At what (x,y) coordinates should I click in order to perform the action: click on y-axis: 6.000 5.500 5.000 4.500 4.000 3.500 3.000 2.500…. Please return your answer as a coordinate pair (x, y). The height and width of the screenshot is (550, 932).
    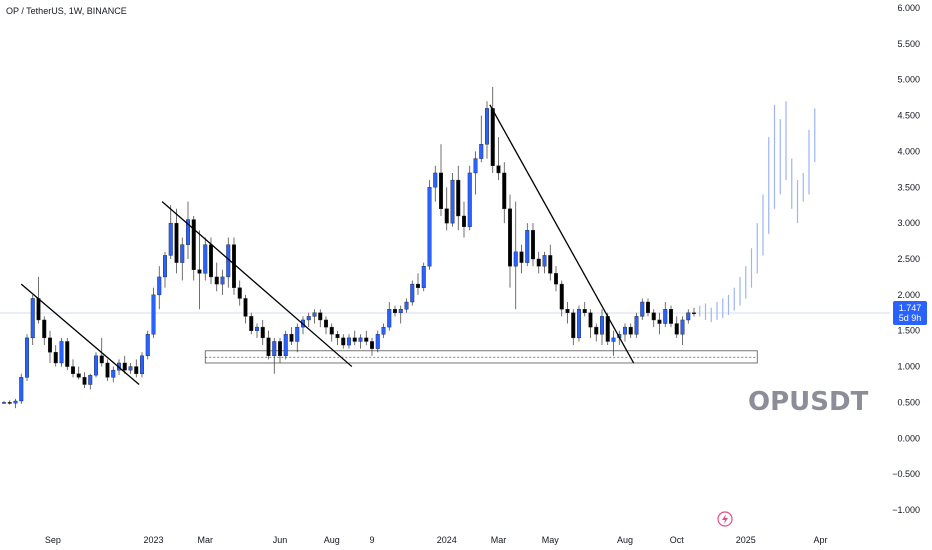
    Looking at the image, I should click on (906, 259).